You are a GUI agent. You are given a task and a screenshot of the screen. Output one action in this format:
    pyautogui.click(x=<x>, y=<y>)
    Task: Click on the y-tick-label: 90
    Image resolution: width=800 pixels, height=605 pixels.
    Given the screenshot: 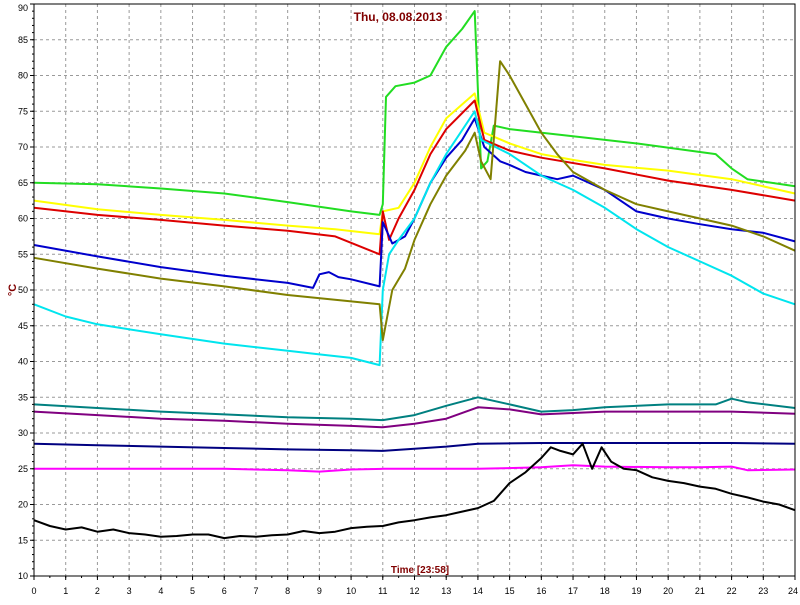 What is the action you would take?
    pyautogui.click(x=23, y=8)
    